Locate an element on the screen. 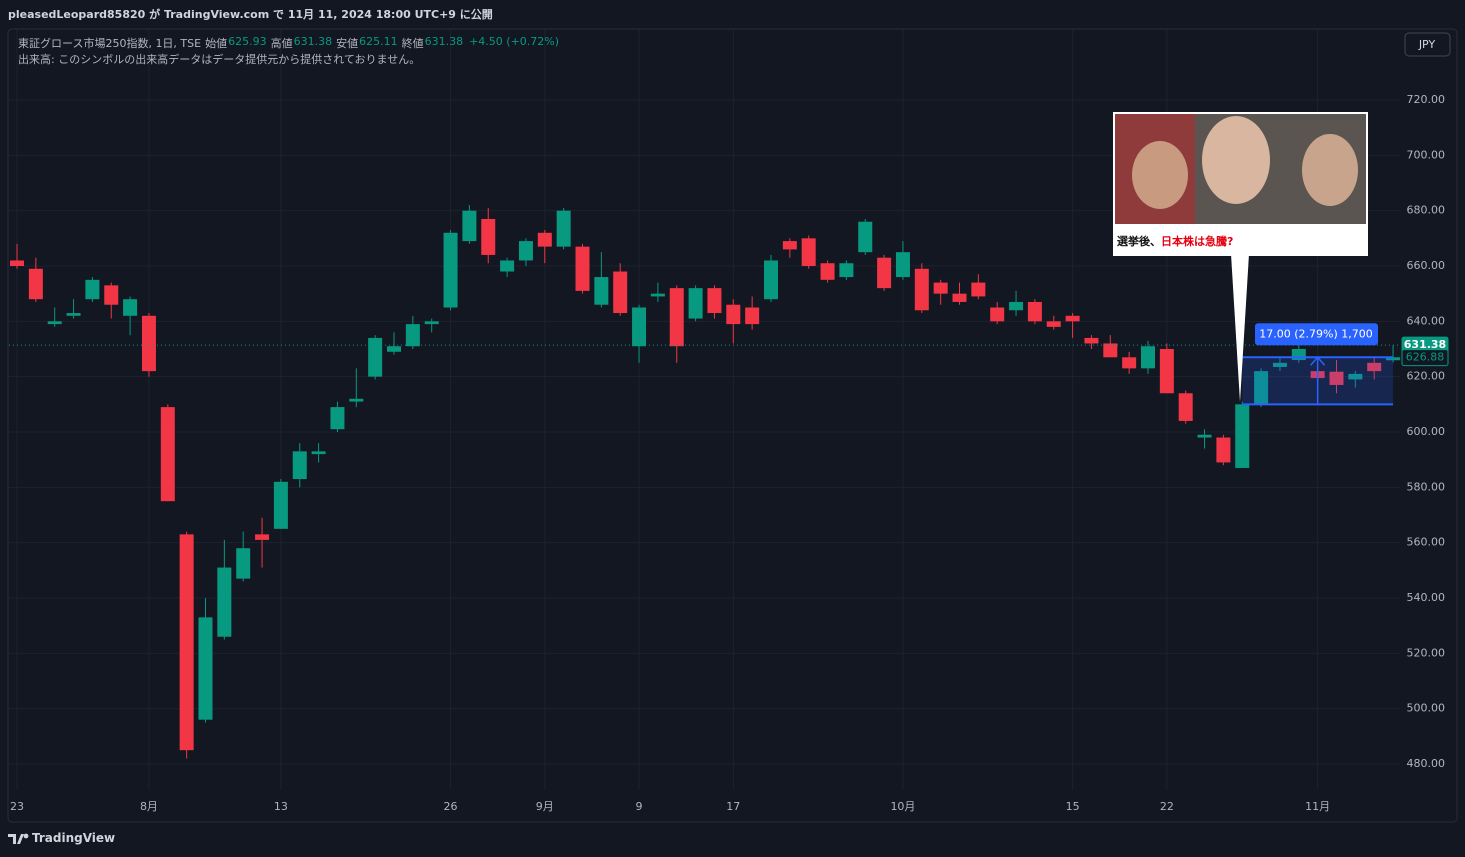  currency-label: JPY is located at coordinates (1427, 44).